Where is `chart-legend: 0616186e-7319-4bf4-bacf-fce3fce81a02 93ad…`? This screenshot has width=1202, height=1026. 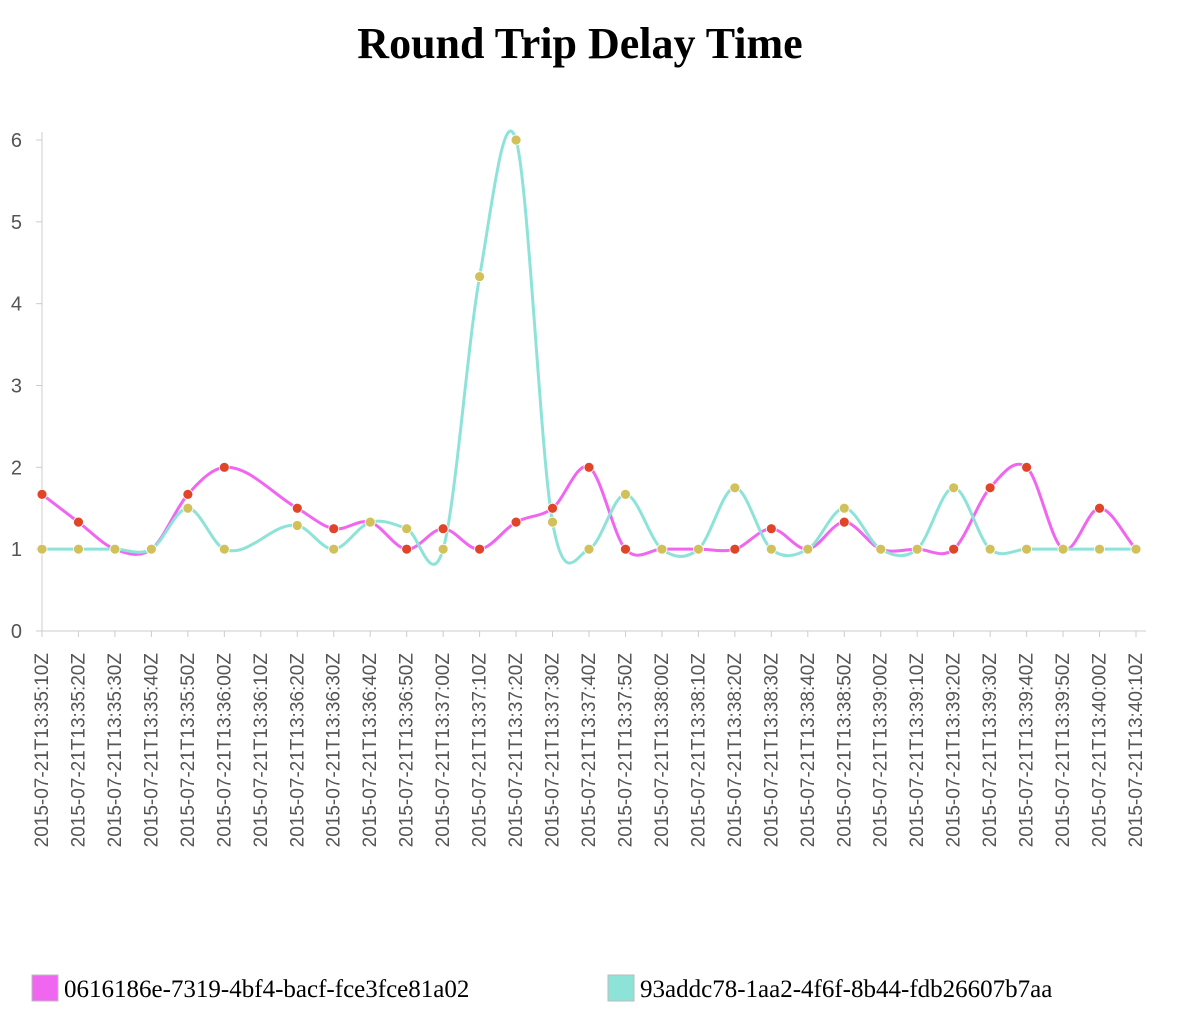 chart-legend: 0616186e-7319-4bf4-bacf-fce3fce81a02 93ad… is located at coordinates (541, 988).